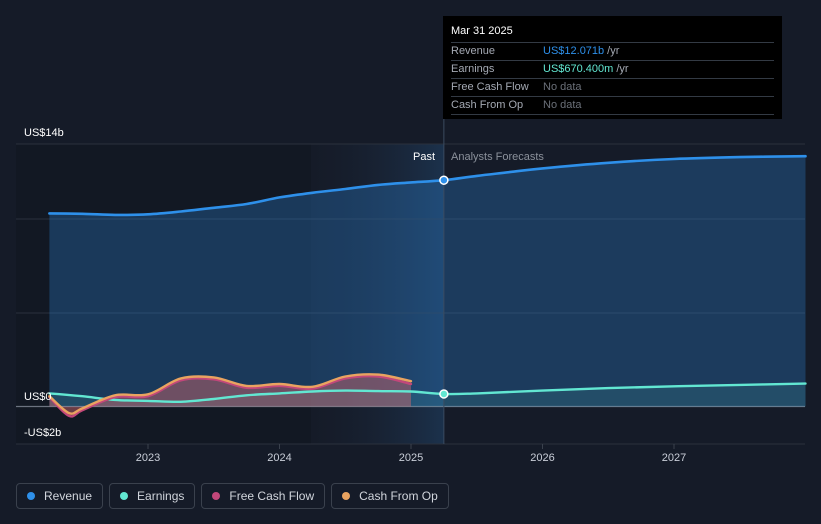  I want to click on past-label: Past, so click(424, 157).